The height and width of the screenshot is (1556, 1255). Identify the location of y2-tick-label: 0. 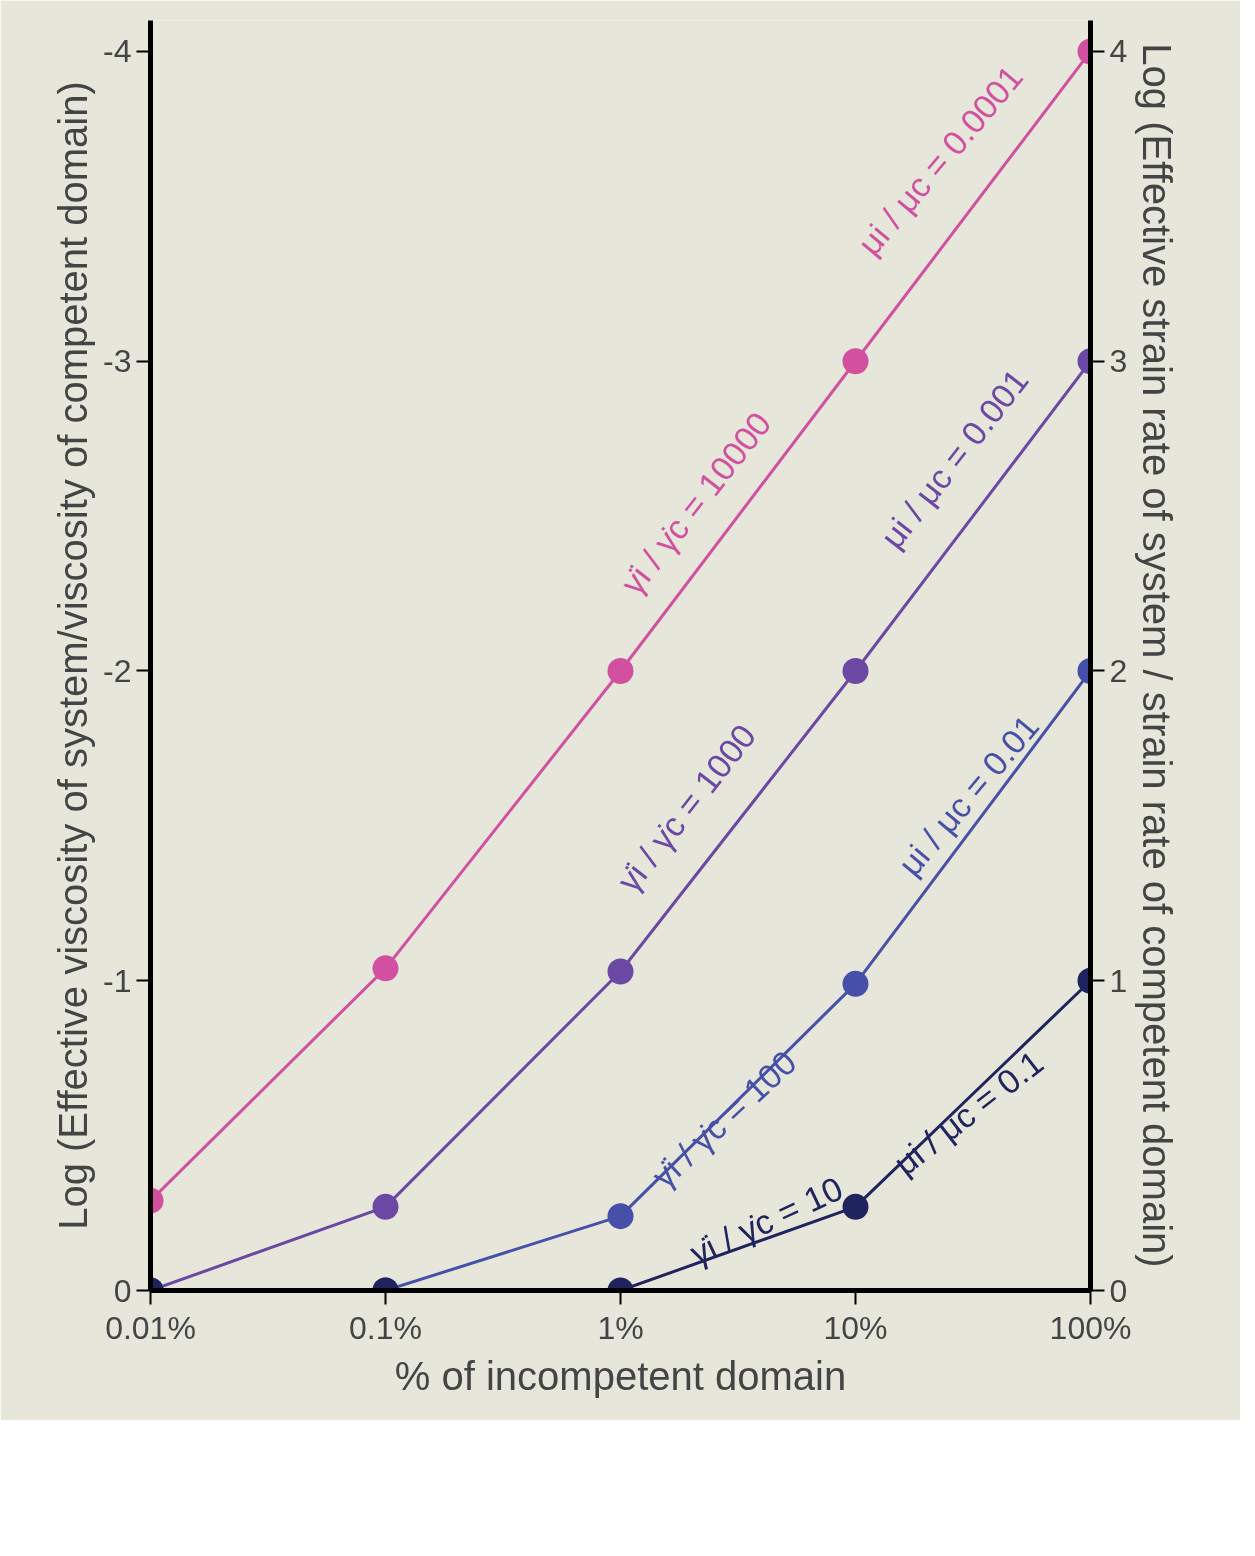
(1118, 1290).